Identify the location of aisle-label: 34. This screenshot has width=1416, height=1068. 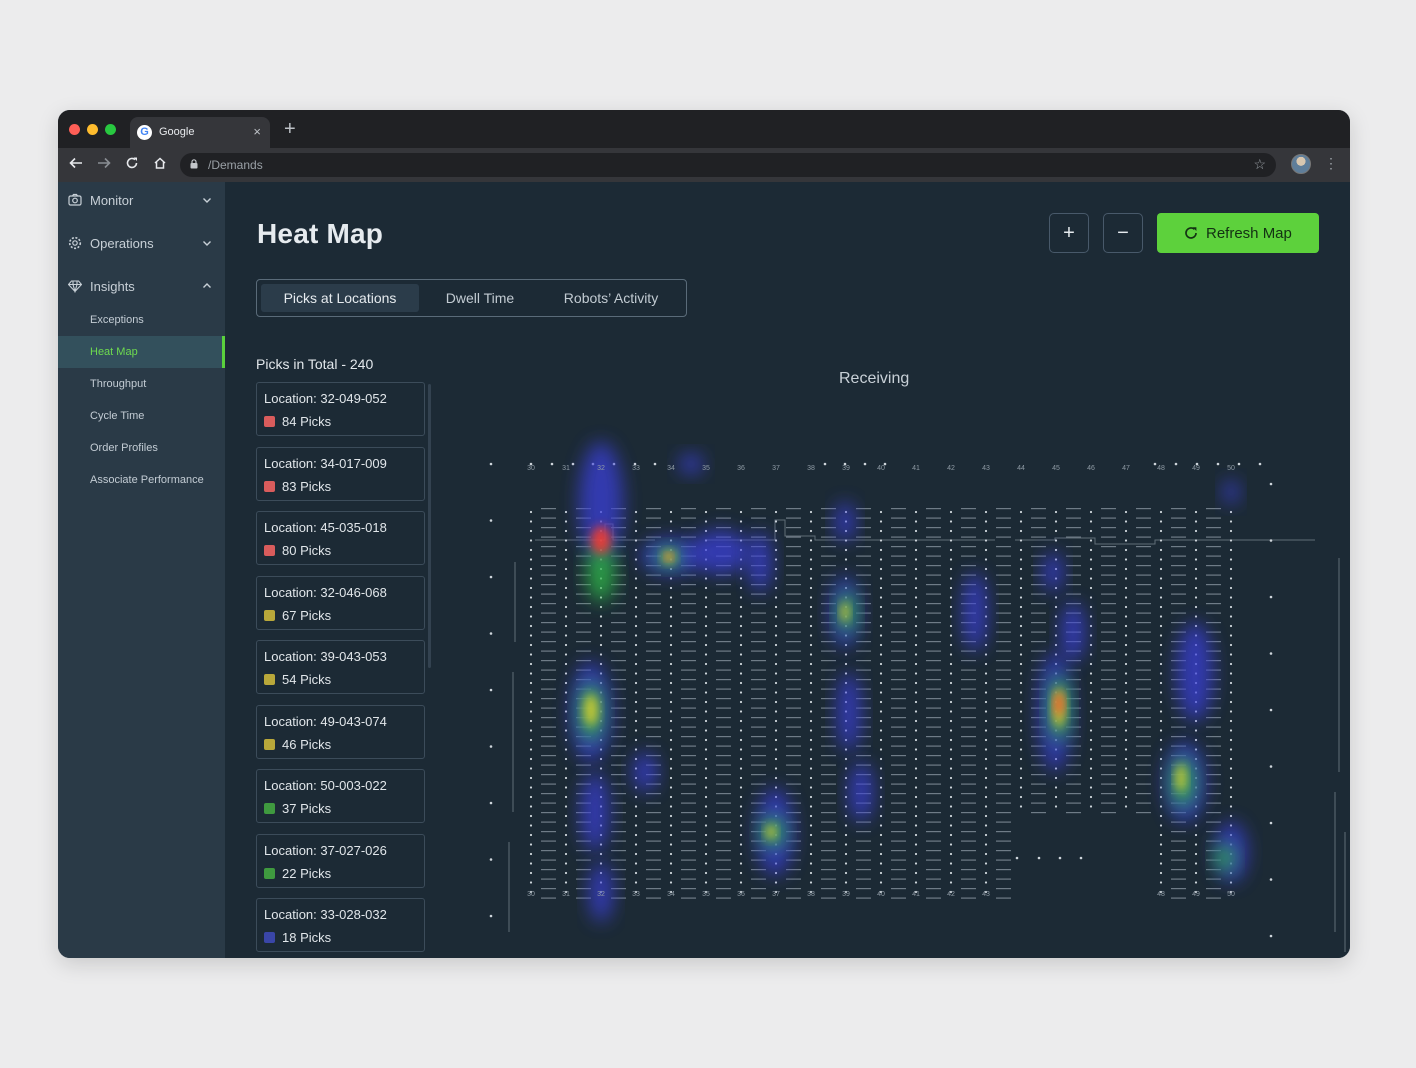
(671, 894).